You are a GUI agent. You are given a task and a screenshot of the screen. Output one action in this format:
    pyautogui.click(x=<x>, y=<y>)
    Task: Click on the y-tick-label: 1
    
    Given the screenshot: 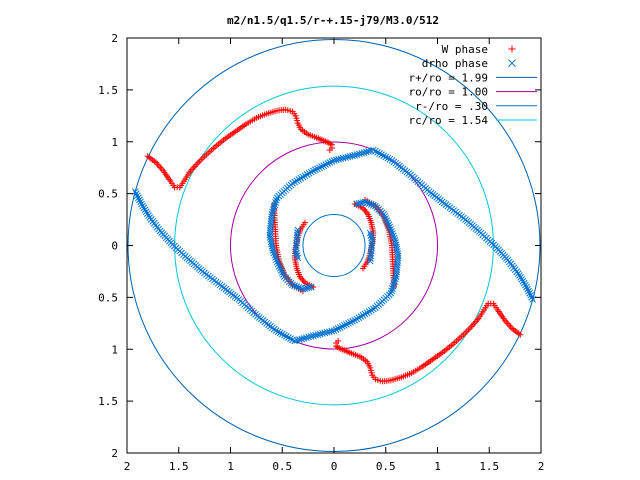 What is the action you would take?
    pyautogui.click(x=114, y=142)
    